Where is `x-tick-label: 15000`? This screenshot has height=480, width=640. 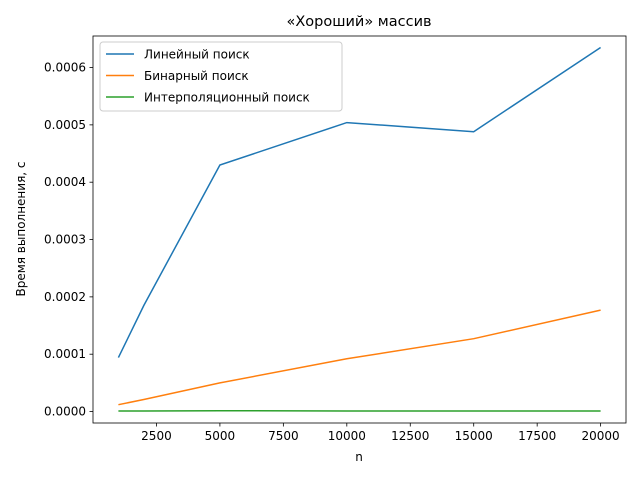 x-tick-label: 15000 is located at coordinates (474, 436).